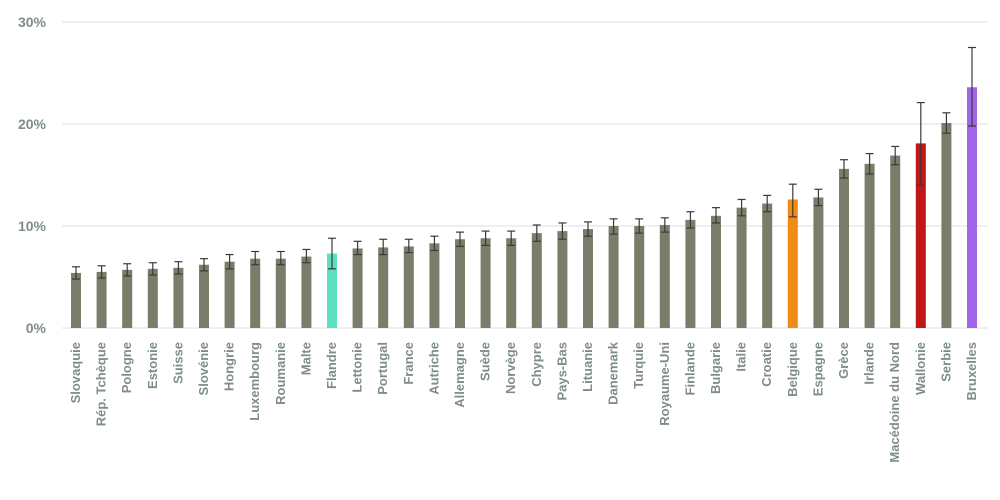 The image size is (1000, 500). I want to click on x-tick-label: Lituanie, so click(587, 367).